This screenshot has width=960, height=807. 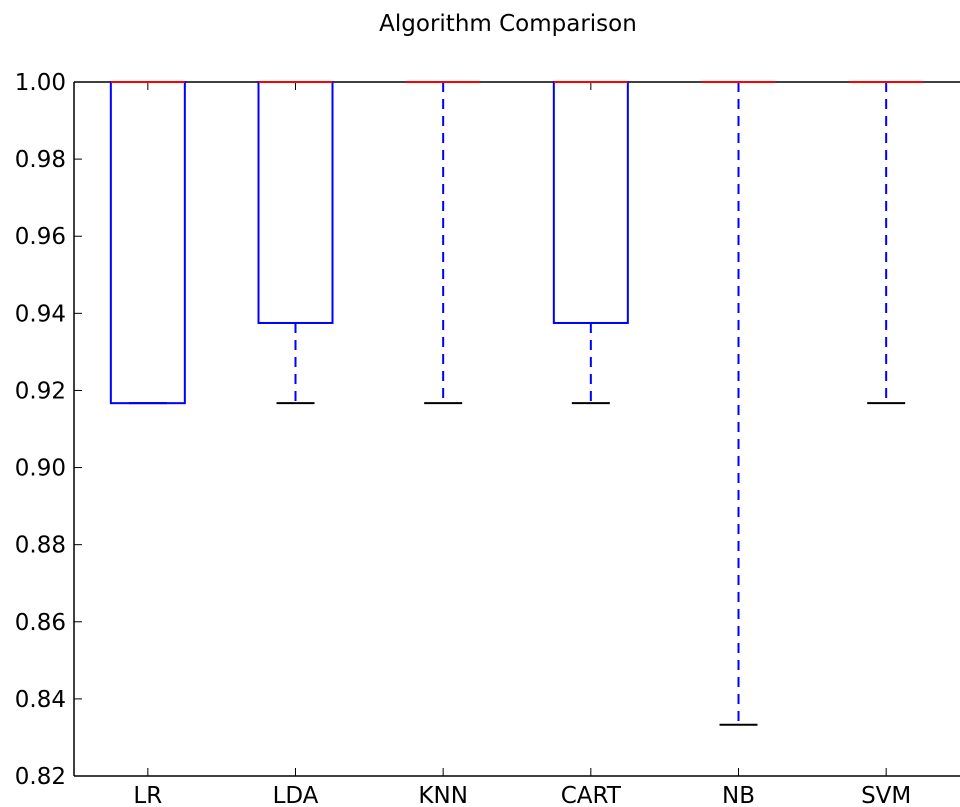 What do you see at coordinates (40, 546) in the screenshot?
I see `y-tick-label: 0.88` at bounding box center [40, 546].